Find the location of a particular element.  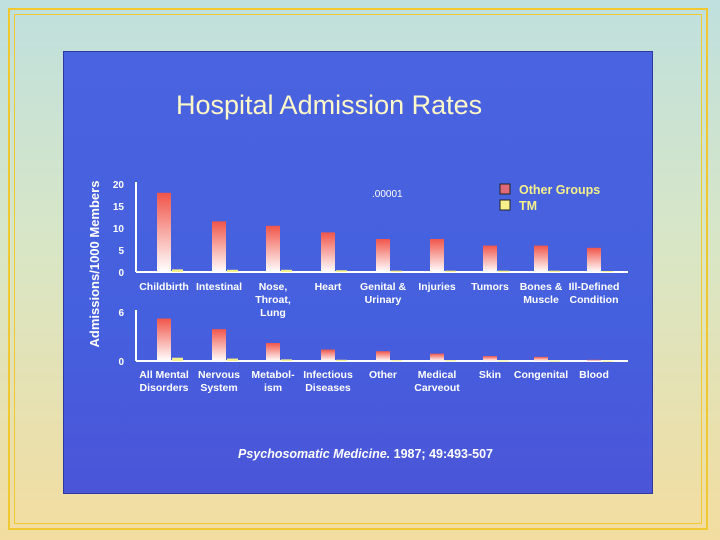

x-category-label: Skin is located at coordinates (490, 375).